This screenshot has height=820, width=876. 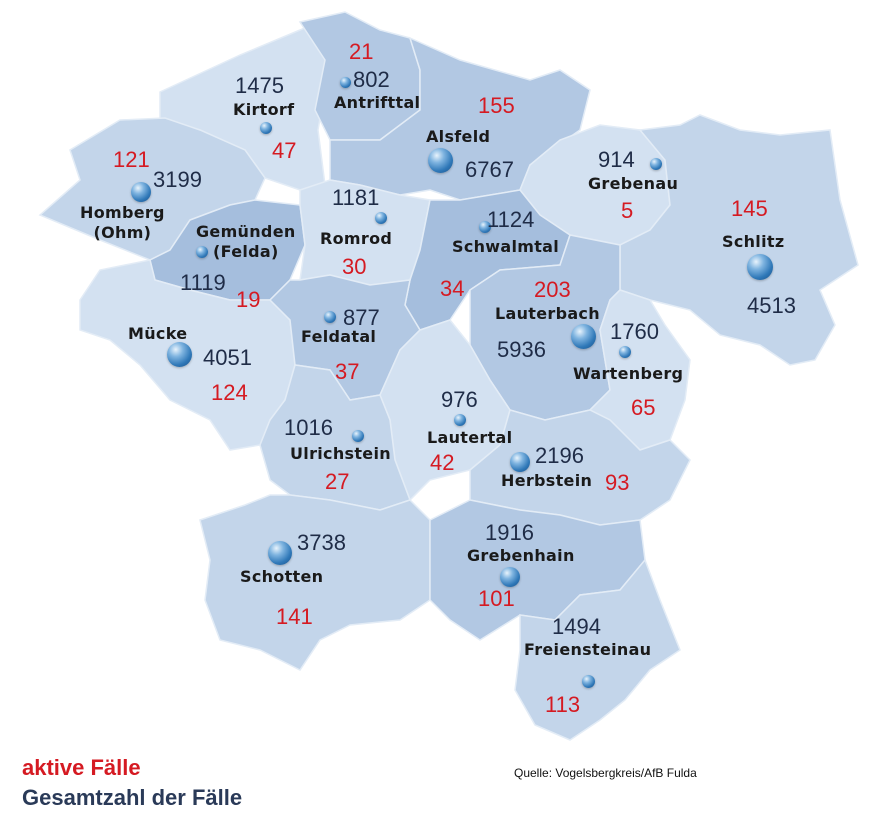 I want to click on active-homberg: 121, so click(x=131, y=159).